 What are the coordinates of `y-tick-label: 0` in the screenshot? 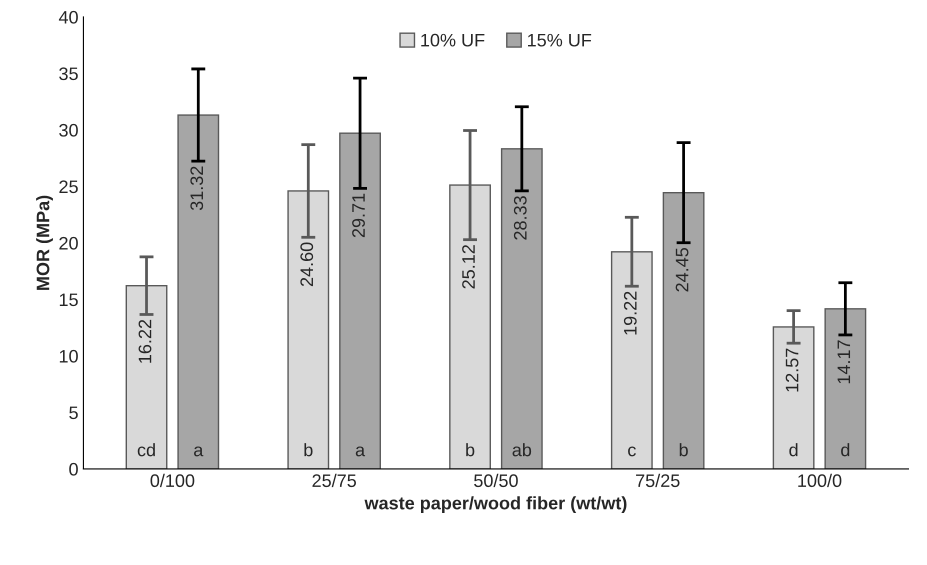 It's located at (73, 469).